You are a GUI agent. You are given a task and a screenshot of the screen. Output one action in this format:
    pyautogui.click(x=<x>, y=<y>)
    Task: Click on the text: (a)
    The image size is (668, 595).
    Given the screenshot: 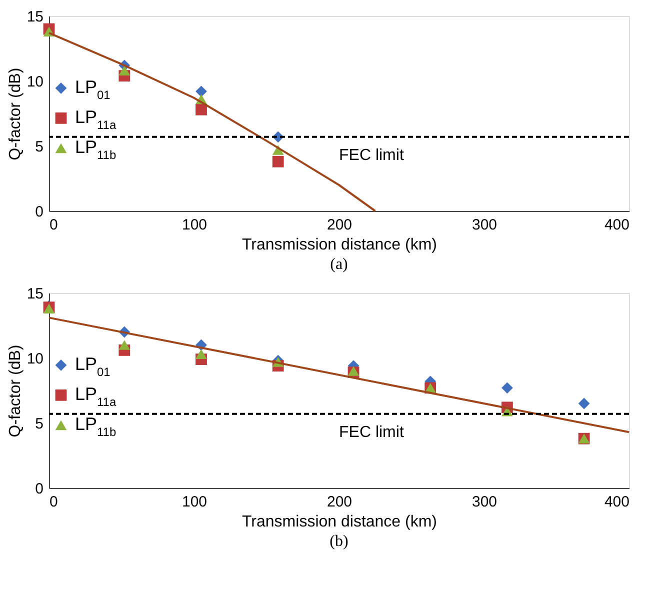 What is the action you would take?
    pyautogui.click(x=339, y=264)
    